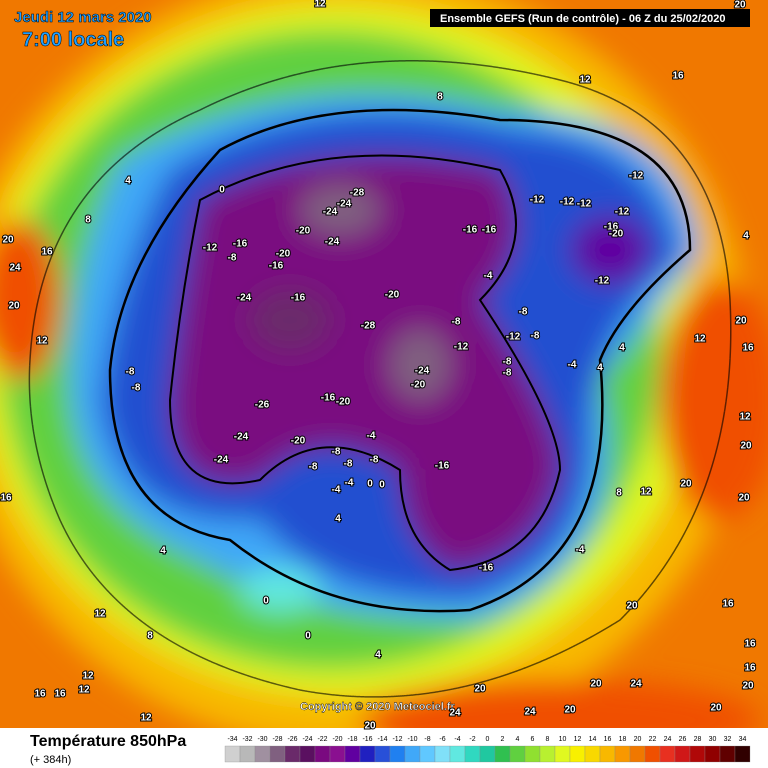 The width and height of the screenshot is (768, 768). What do you see at coordinates (382, 739) in the screenshot?
I see `scale-label: -14` at bounding box center [382, 739].